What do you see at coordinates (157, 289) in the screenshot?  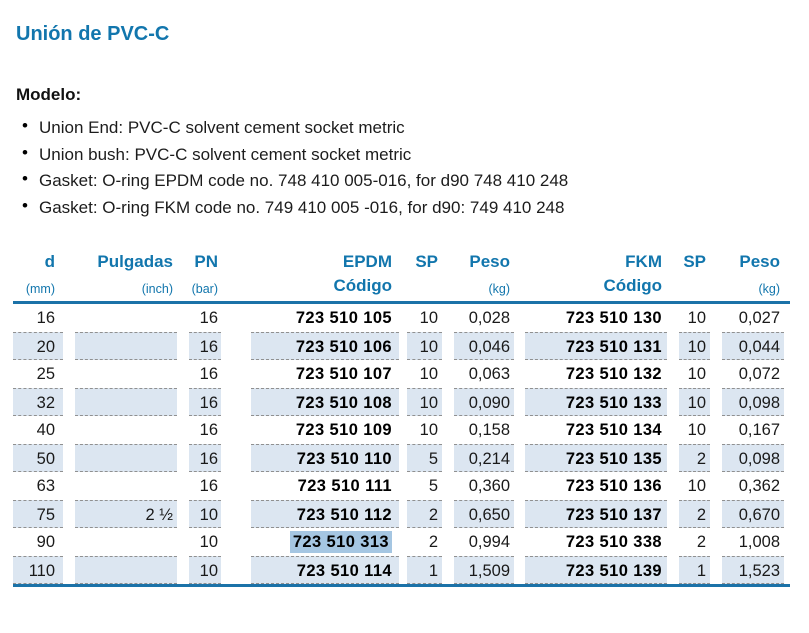 I see `col-unit-inch: (inch)` at bounding box center [157, 289].